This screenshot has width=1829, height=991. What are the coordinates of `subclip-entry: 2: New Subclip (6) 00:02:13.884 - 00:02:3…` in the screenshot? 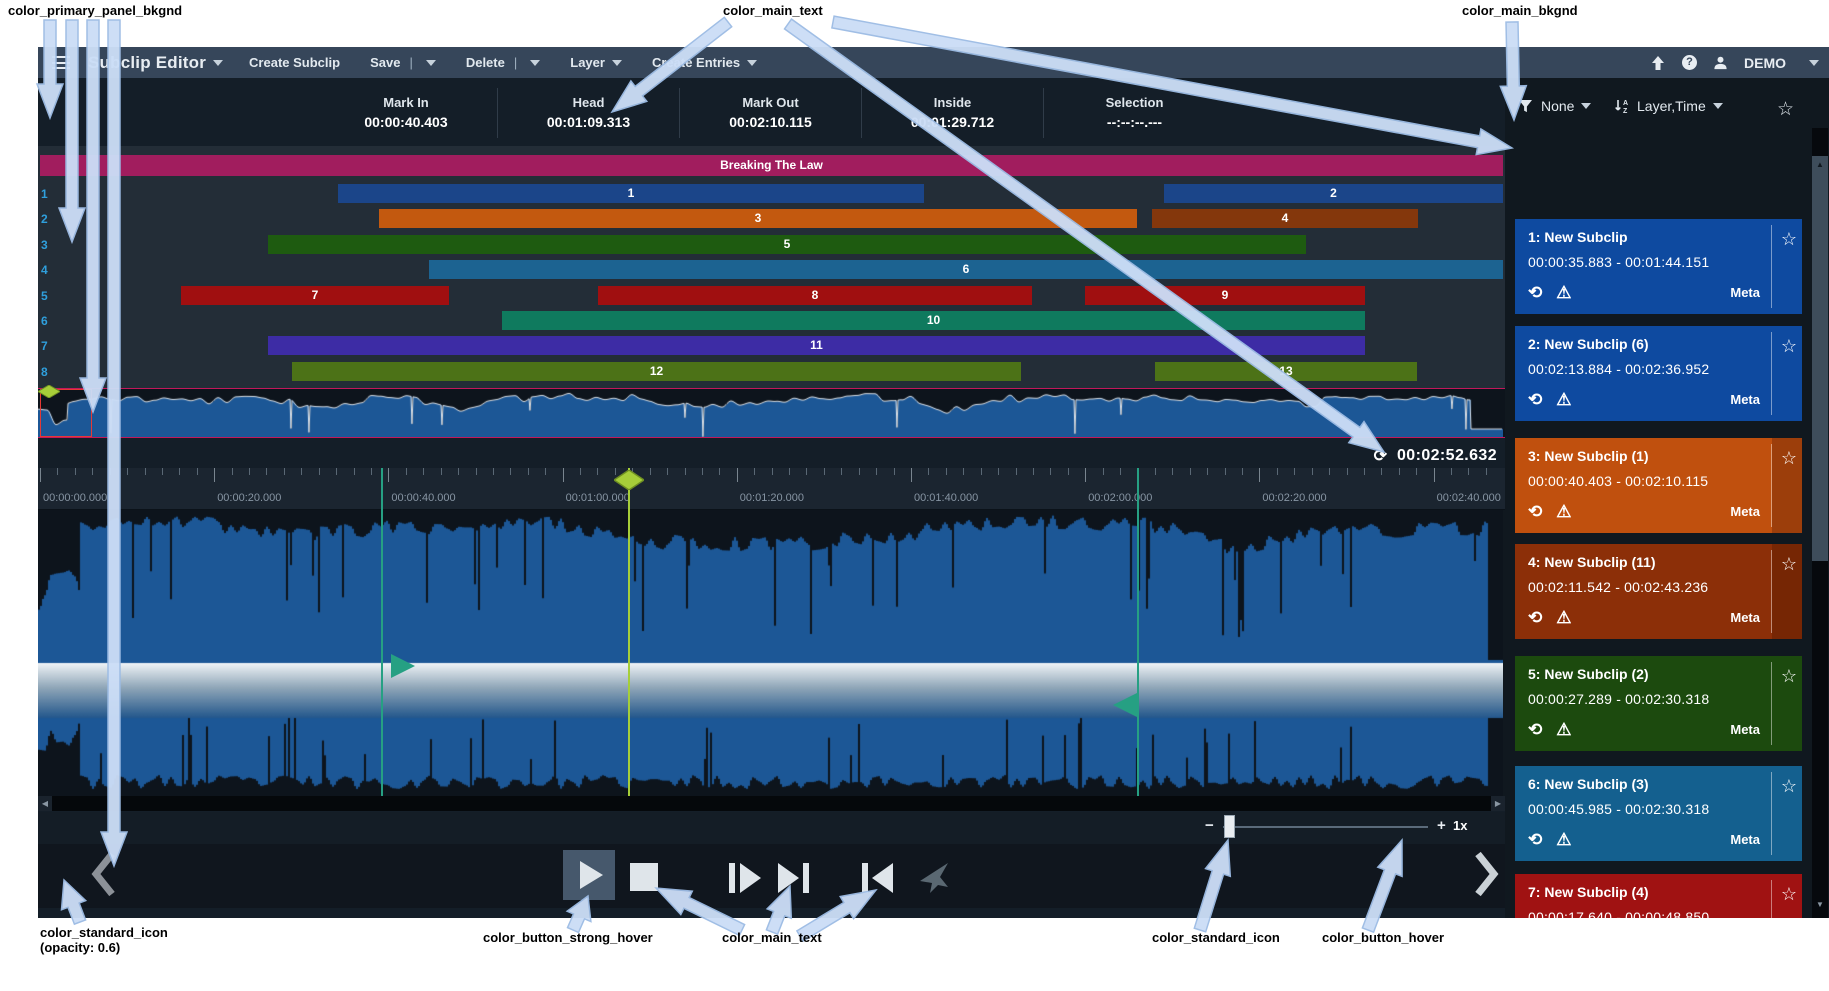 It's located at (1658, 373).